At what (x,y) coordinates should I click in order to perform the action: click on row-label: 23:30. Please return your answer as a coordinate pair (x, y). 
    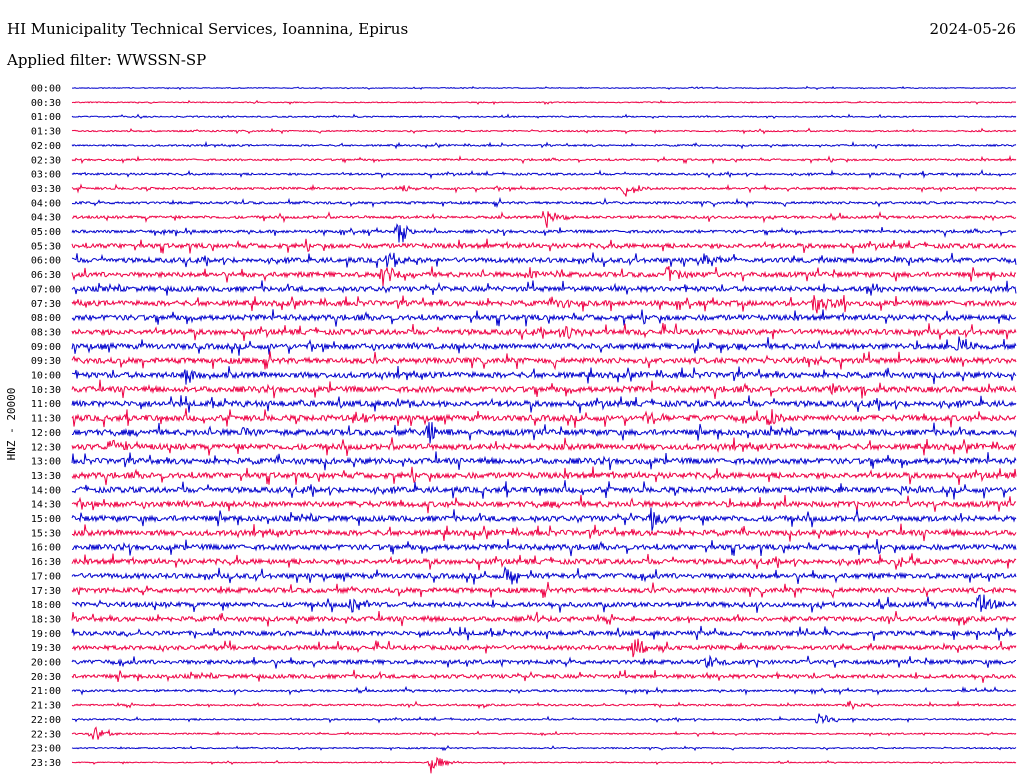
    Looking at the image, I should click on (46, 763).